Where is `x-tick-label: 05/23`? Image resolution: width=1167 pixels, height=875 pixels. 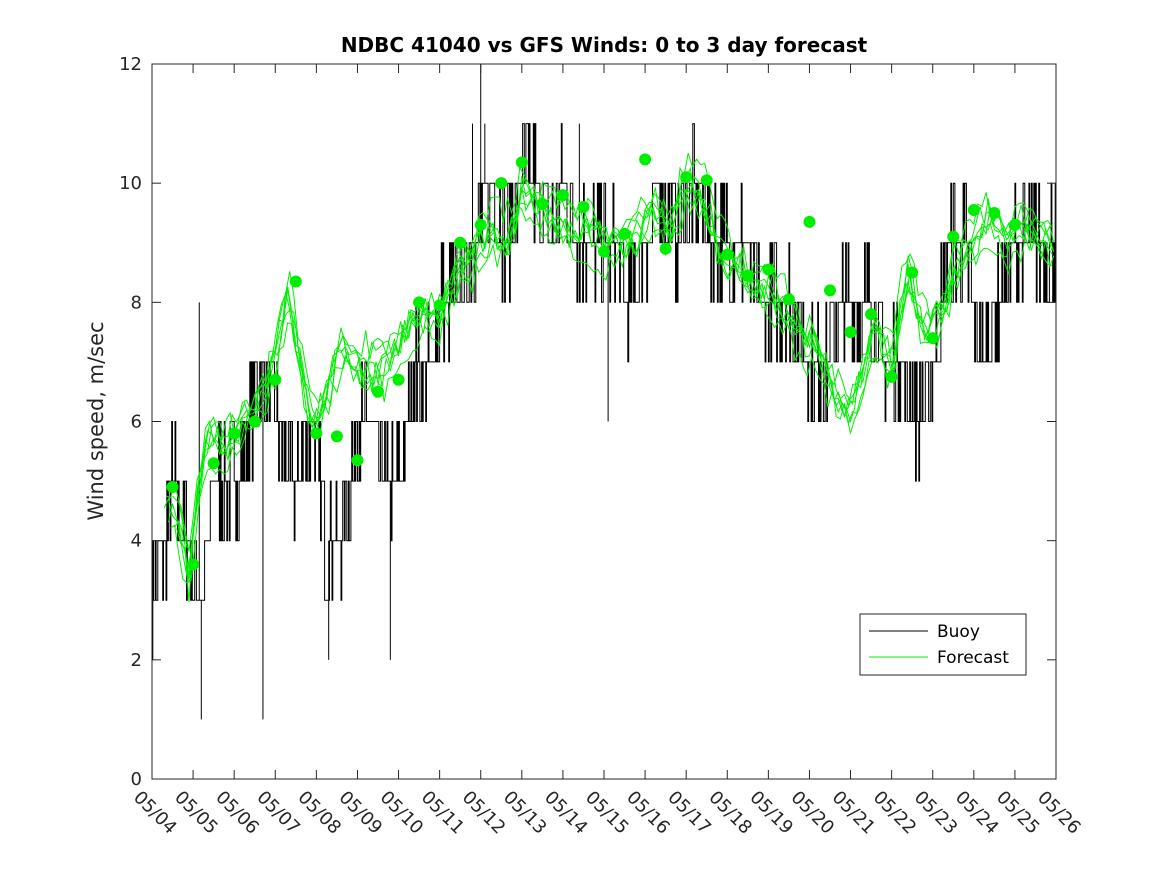
x-tick-label: 05/23 is located at coordinates (936, 813).